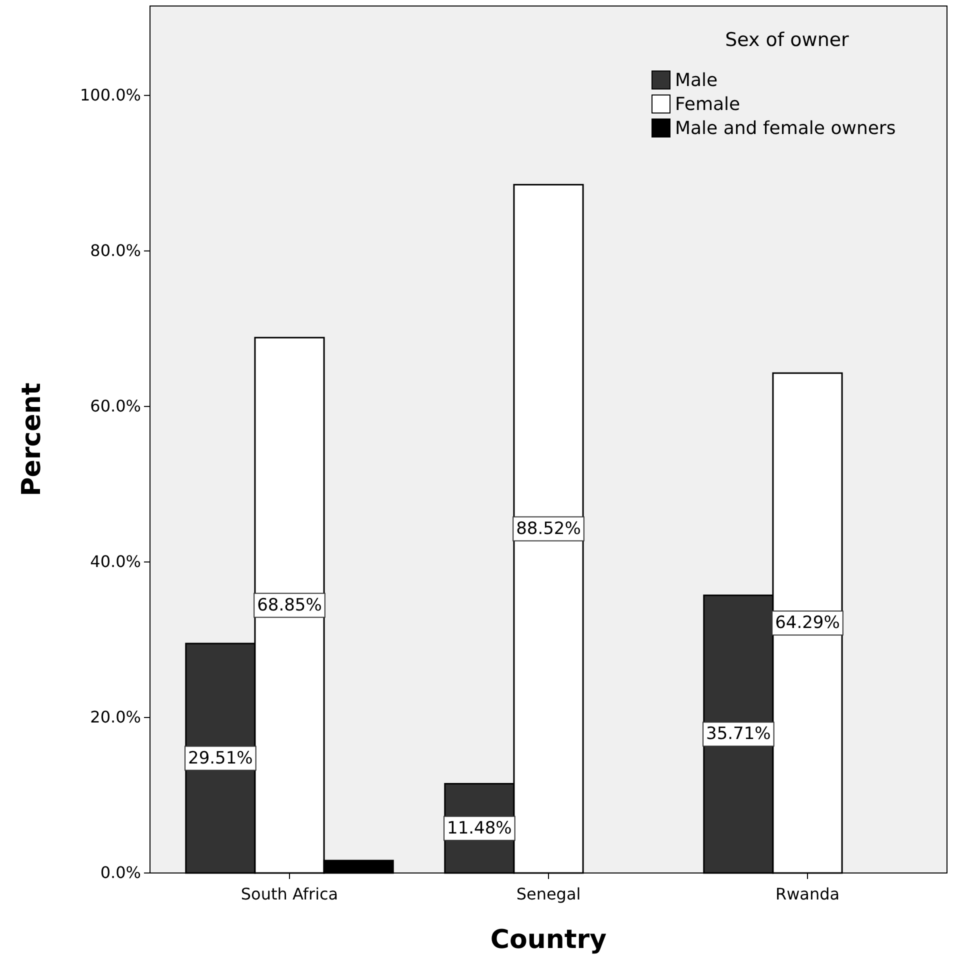 This screenshot has height=963, width=955. Describe the element at coordinates (548, 940) in the screenshot. I see `x-axis-title: Country` at that location.